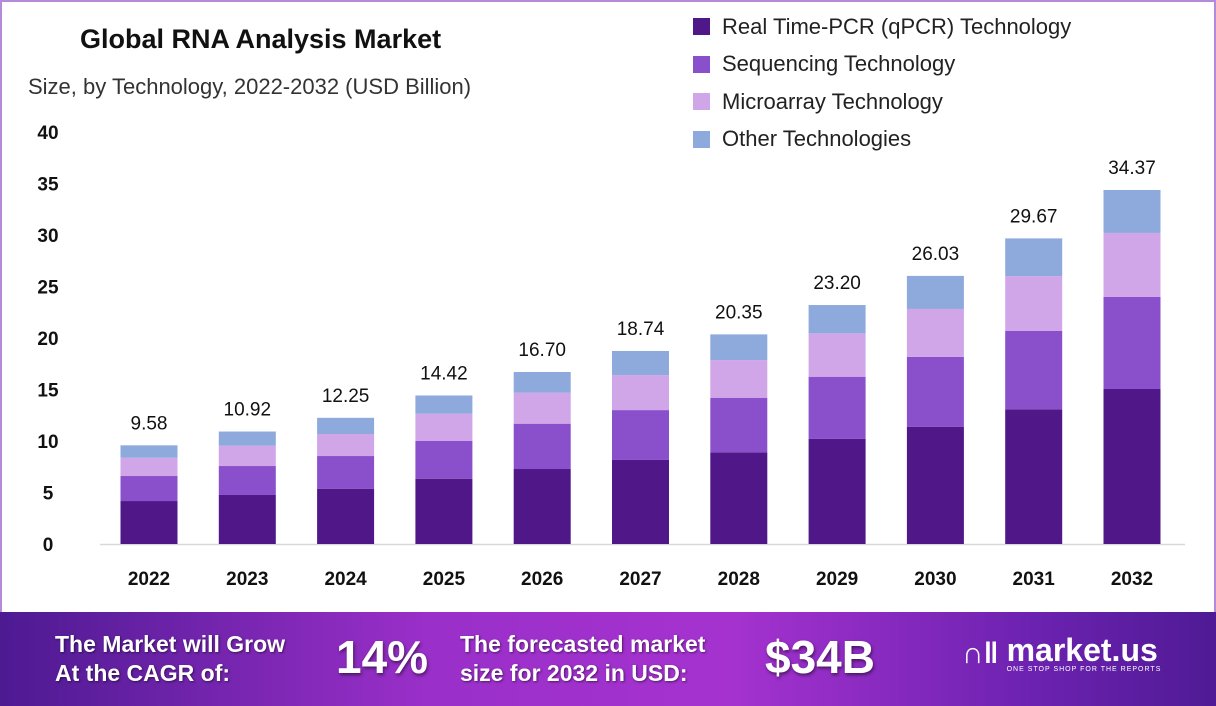 Image resolution: width=1216 pixels, height=706 pixels. Describe the element at coordinates (739, 312) in the screenshot. I see `data-label-total: 20.35` at that location.